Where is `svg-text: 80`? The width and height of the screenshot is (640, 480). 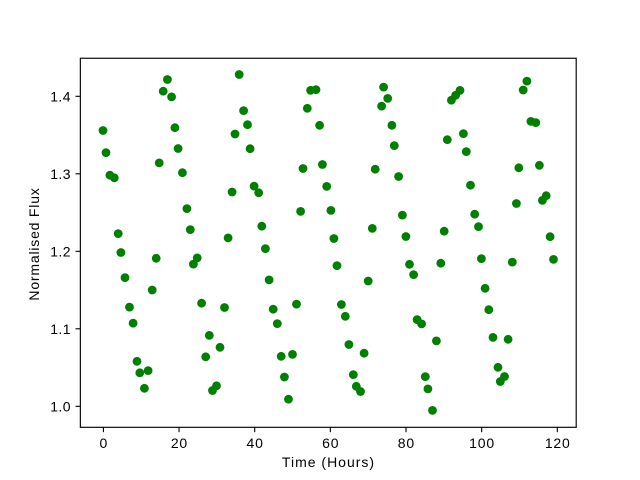 svg-text: 80 is located at coordinates (406, 443).